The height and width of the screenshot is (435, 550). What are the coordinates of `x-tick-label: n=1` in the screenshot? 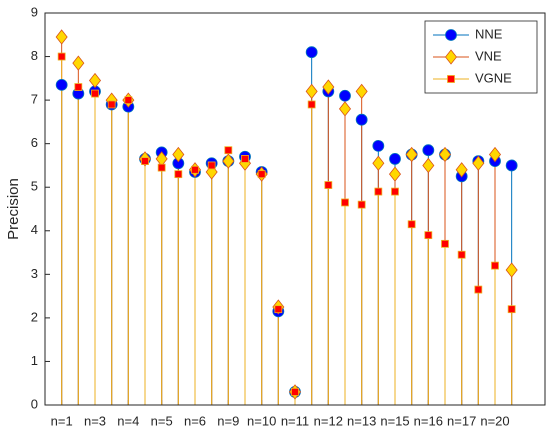 It's located at (62, 420).